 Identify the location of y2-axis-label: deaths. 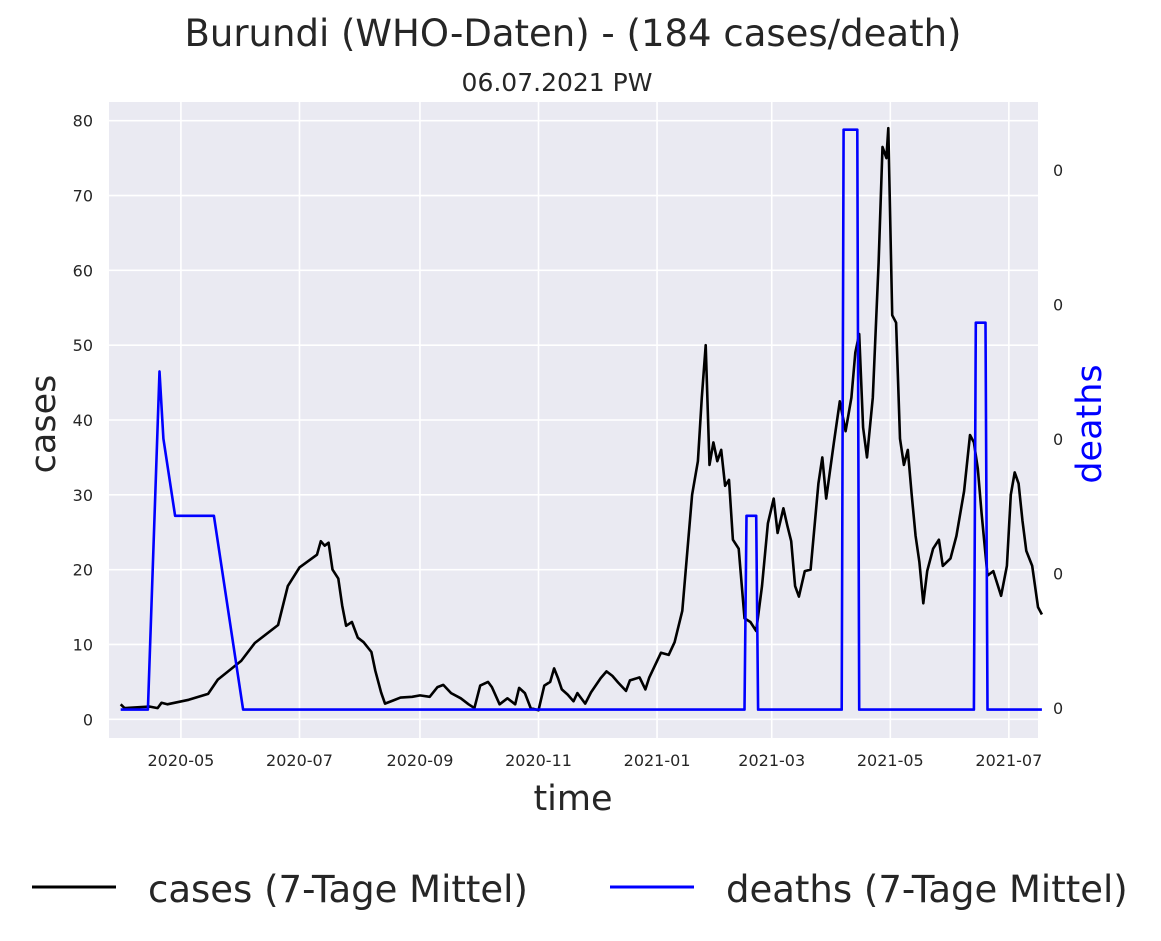
(1090, 423).